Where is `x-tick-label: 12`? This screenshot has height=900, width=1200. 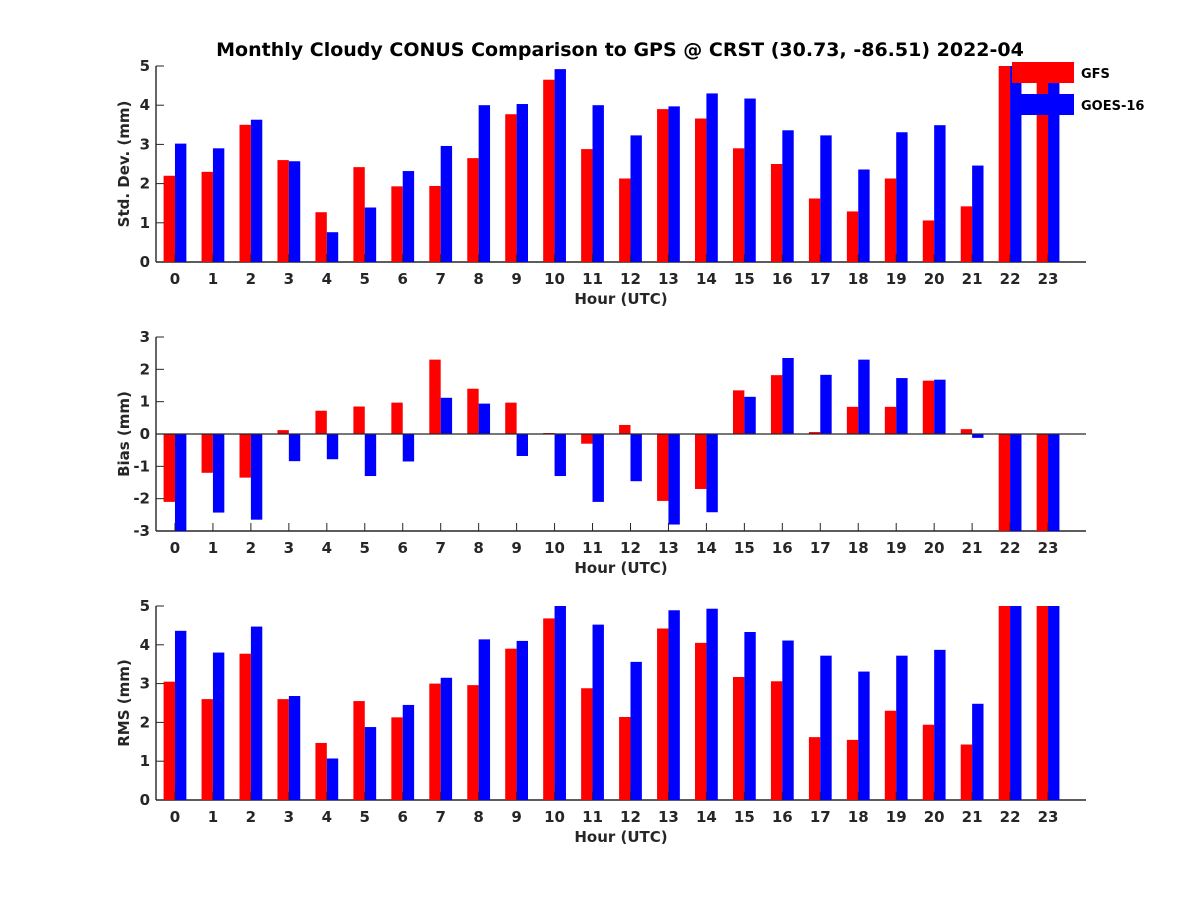
x-tick-label: 12 is located at coordinates (630, 548).